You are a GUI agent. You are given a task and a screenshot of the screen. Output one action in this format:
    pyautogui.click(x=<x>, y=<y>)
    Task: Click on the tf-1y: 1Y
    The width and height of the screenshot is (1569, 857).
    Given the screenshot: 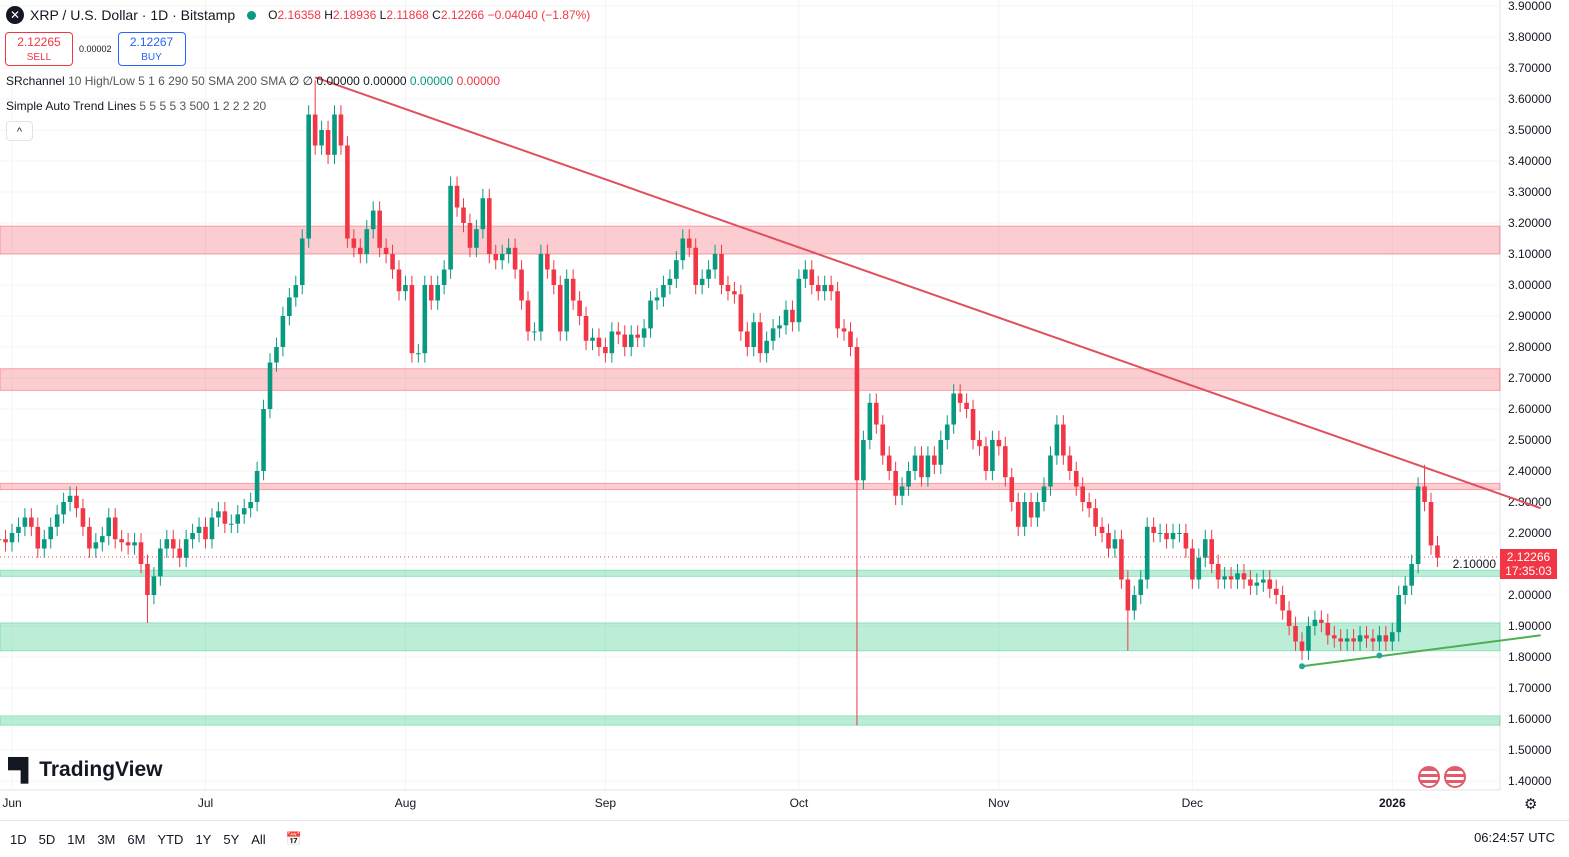 What is the action you would take?
    pyautogui.click(x=203, y=839)
    